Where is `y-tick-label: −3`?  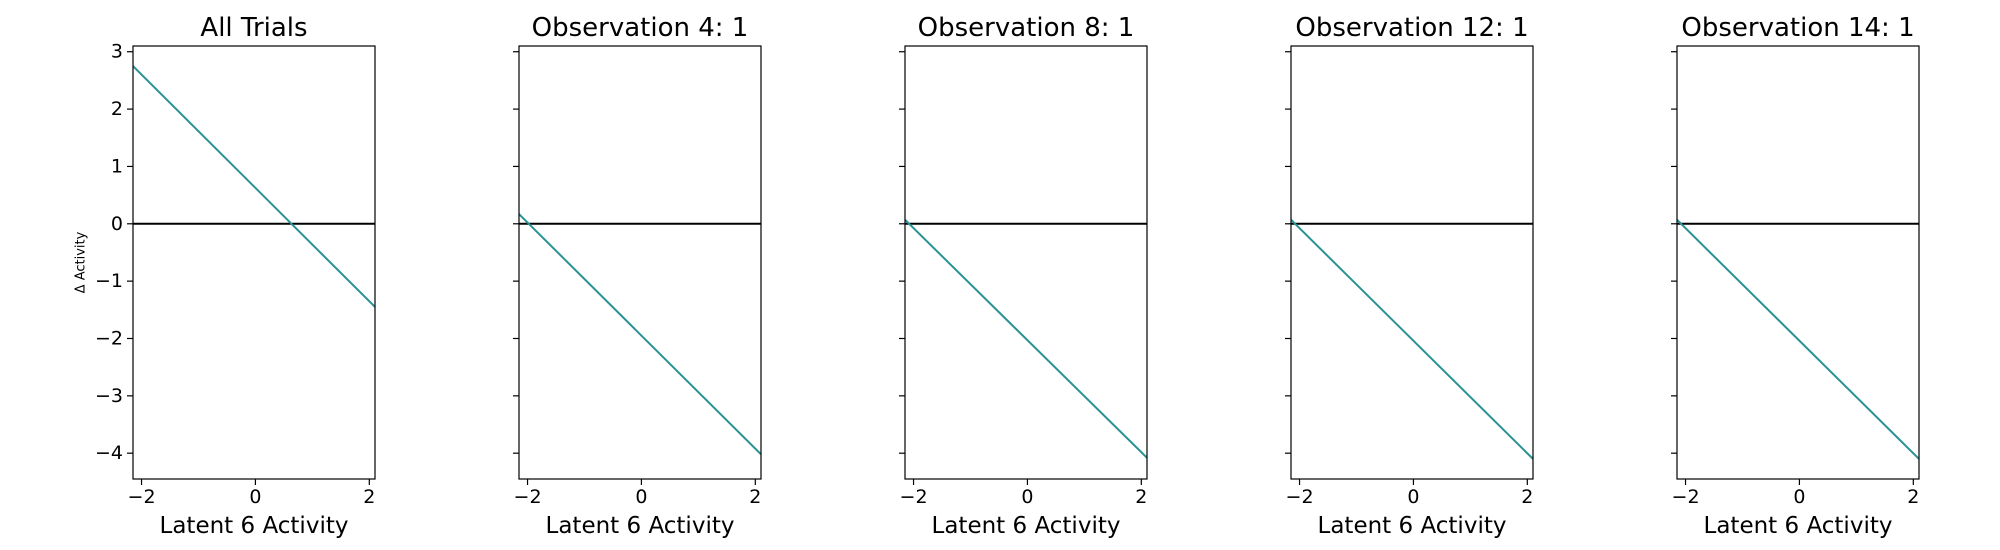 y-tick-label: −3 is located at coordinates (109, 396).